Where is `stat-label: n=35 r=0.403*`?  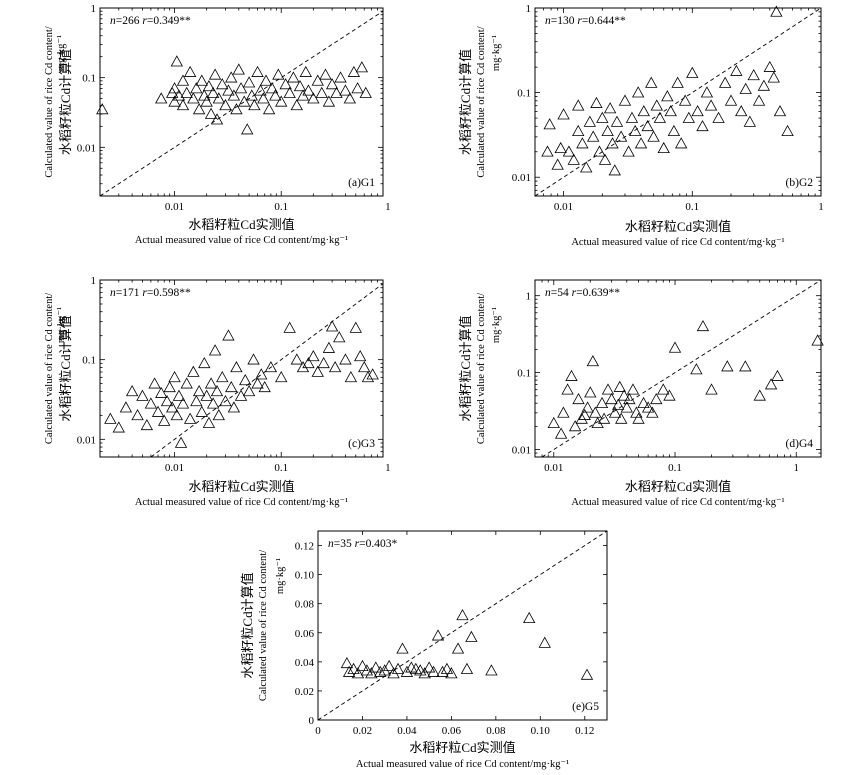
stat-label: n=35 r=0.403* is located at coordinates (362, 544).